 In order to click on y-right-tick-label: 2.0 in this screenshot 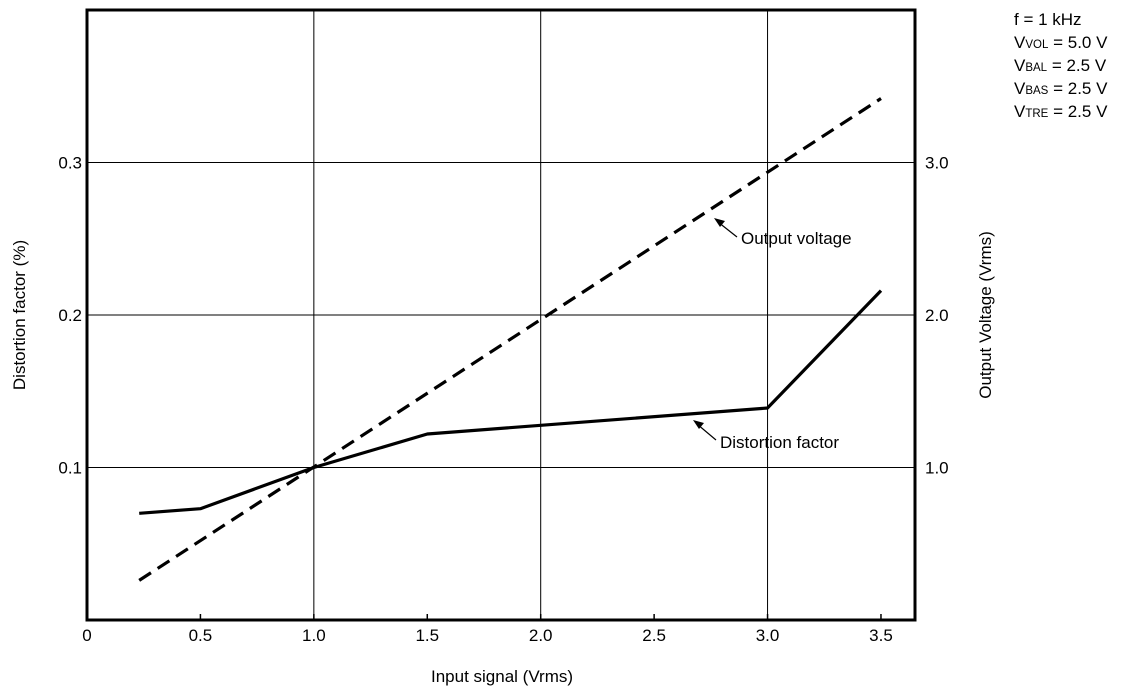, I will do `click(937, 315)`.